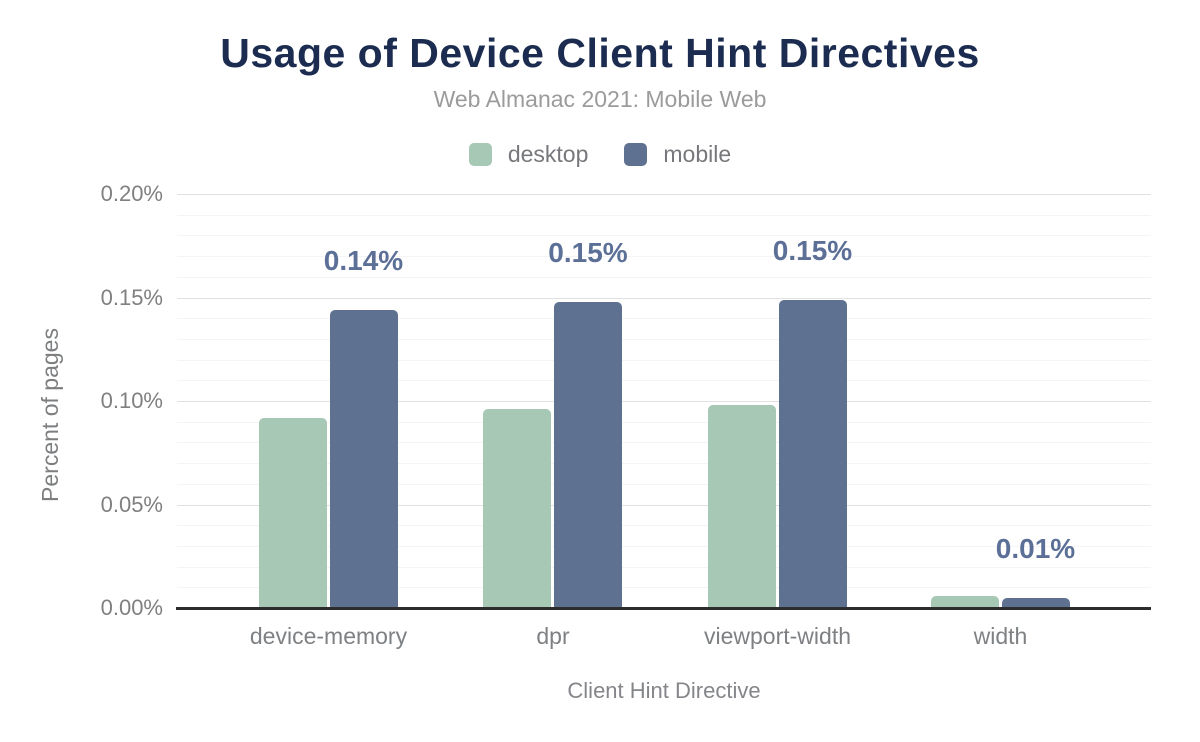 This screenshot has width=1200, height=742. What do you see at coordinates (1035, 602) in the screenshot?
I see `bar-mobile-width` at bounding box center [1035, 602].